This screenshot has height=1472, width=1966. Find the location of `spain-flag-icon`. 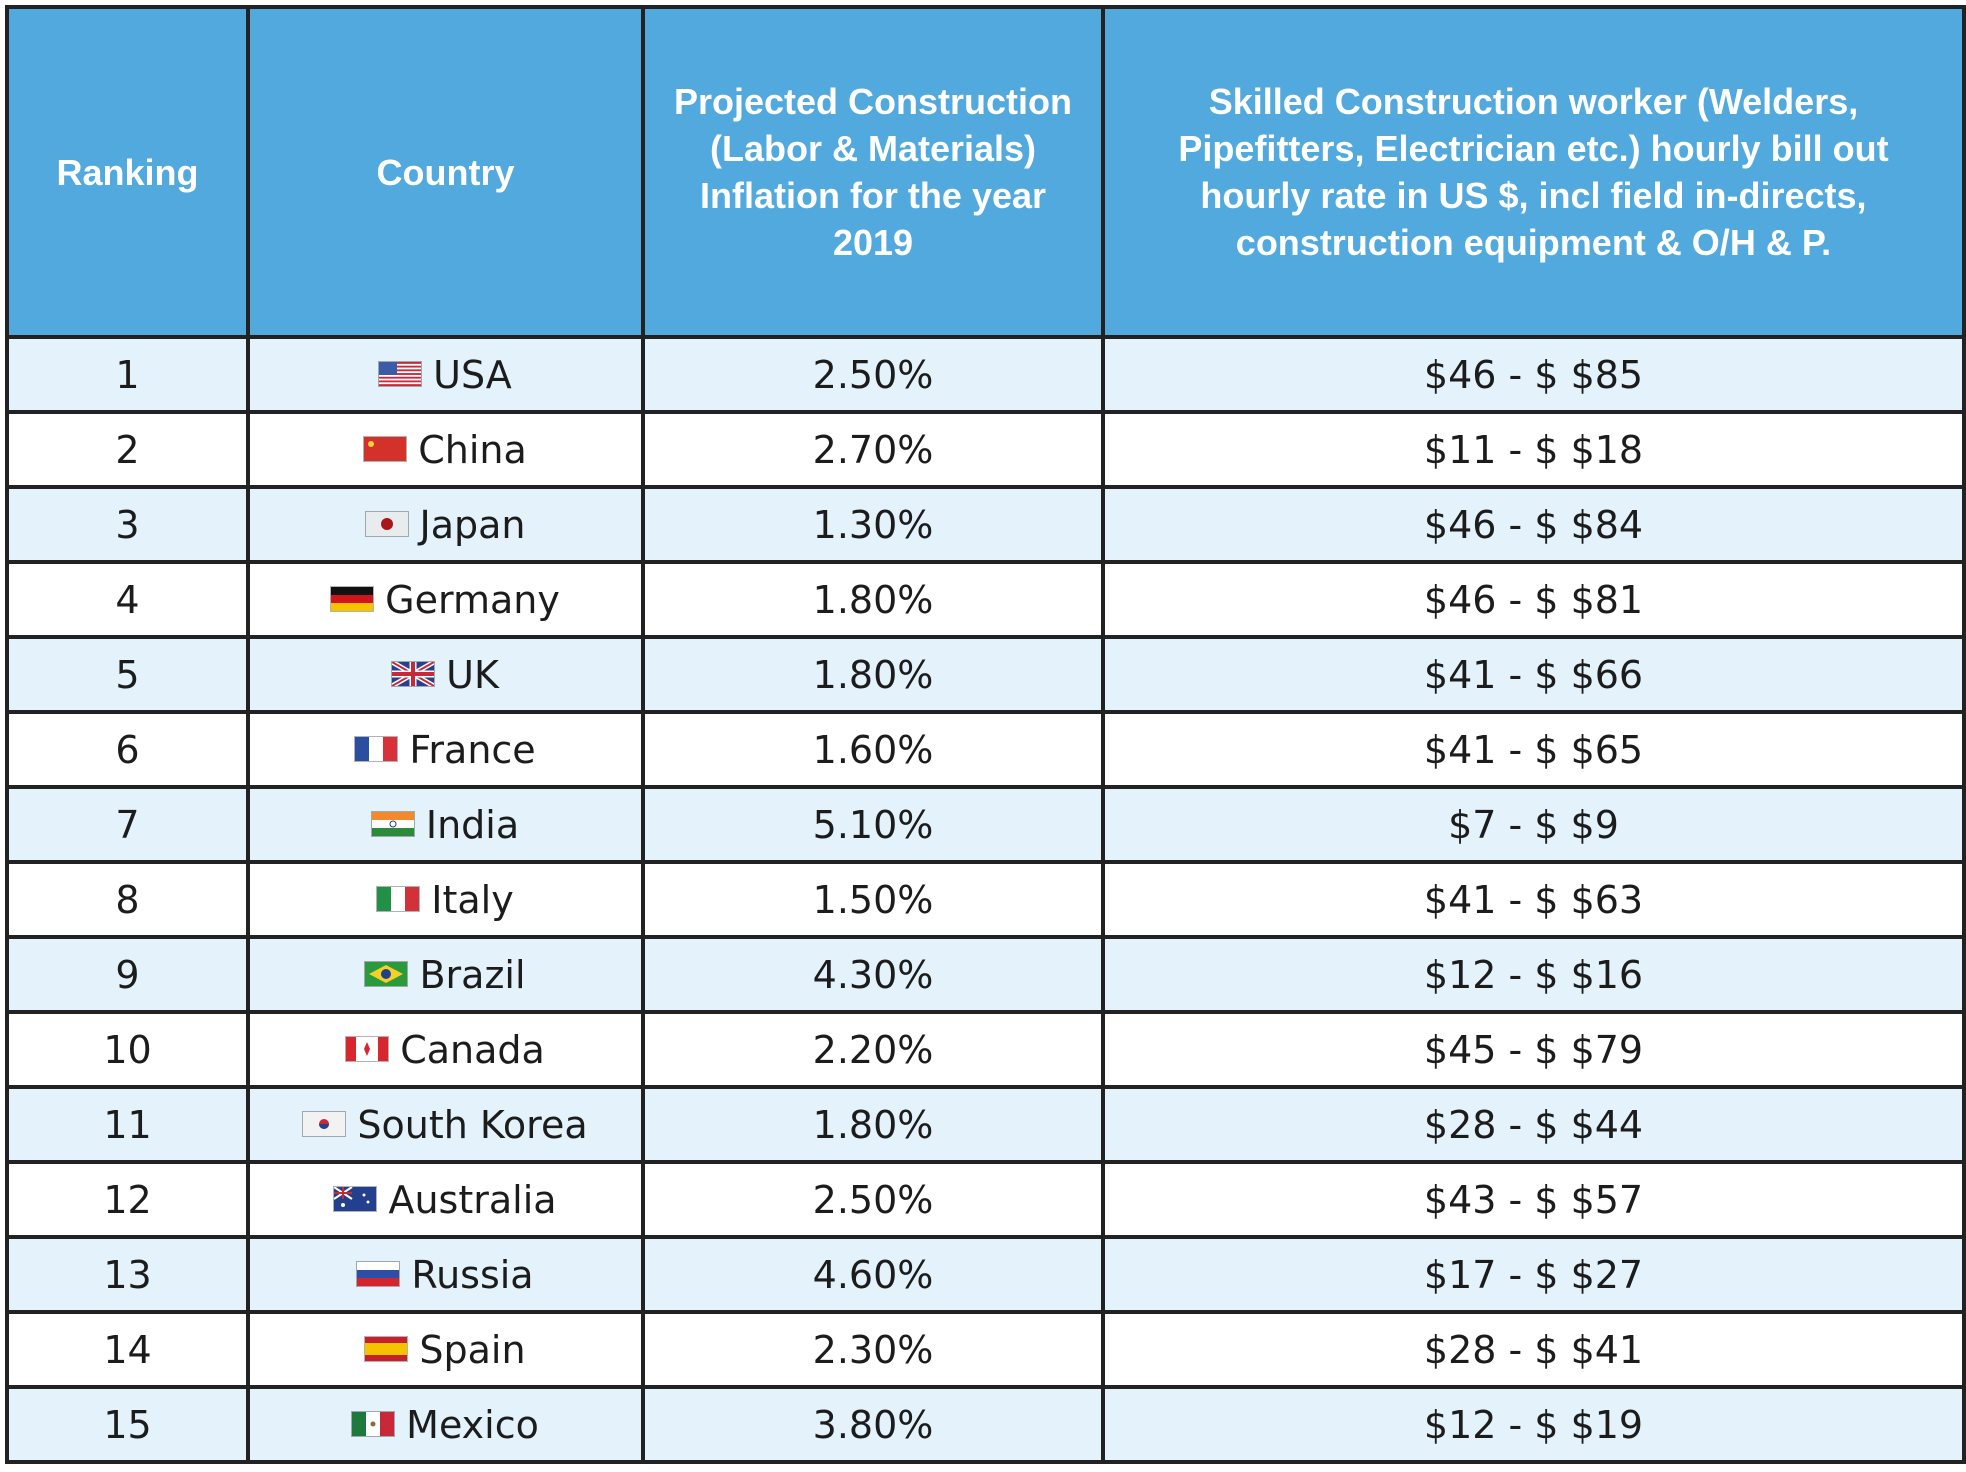

spain-flag-icon is located at coordinates (386, 1349).